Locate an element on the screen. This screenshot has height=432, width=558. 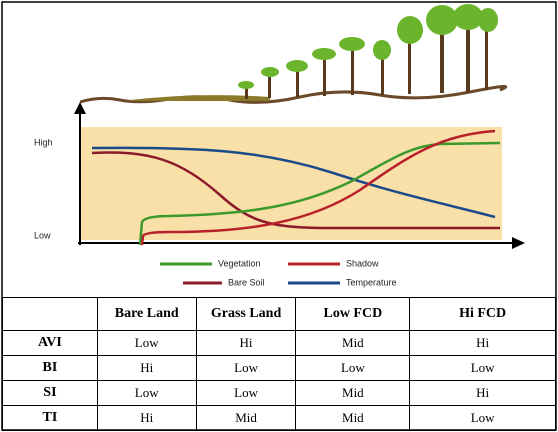
corner-cell is located at coordinates (50, 314).